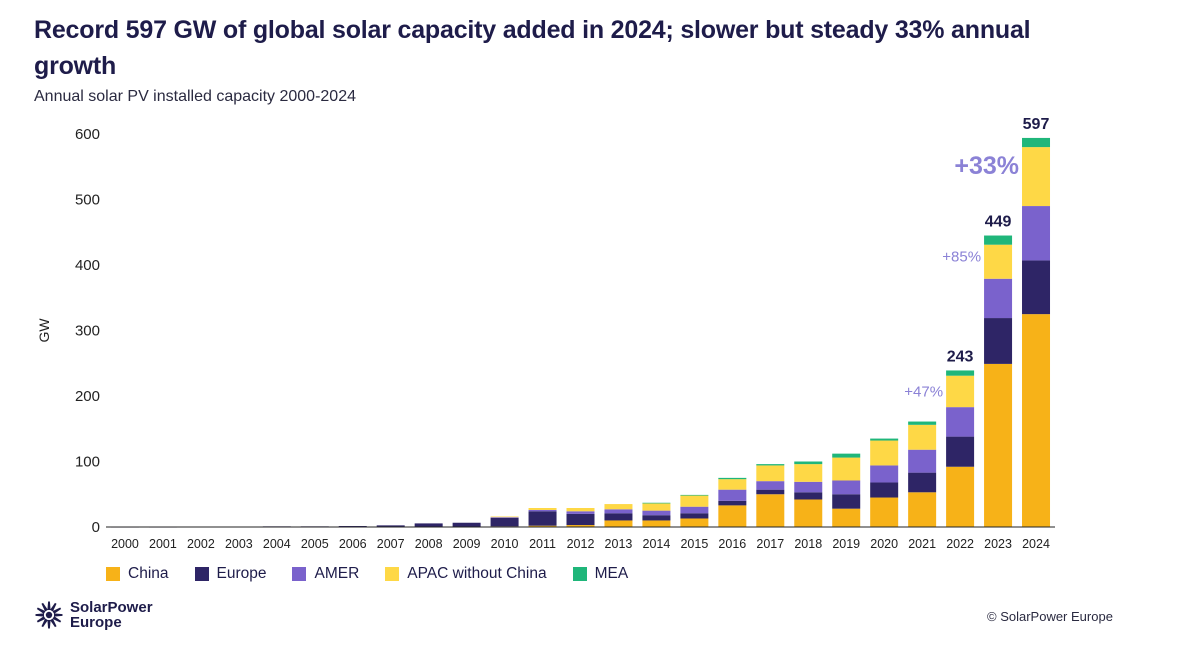 The height and width of the screenshot is (661, 1179). Describe the element at coordinates (380, 574) in the screenshot. I see `legend: China Europe AMER APAC without China MEA` at that location.